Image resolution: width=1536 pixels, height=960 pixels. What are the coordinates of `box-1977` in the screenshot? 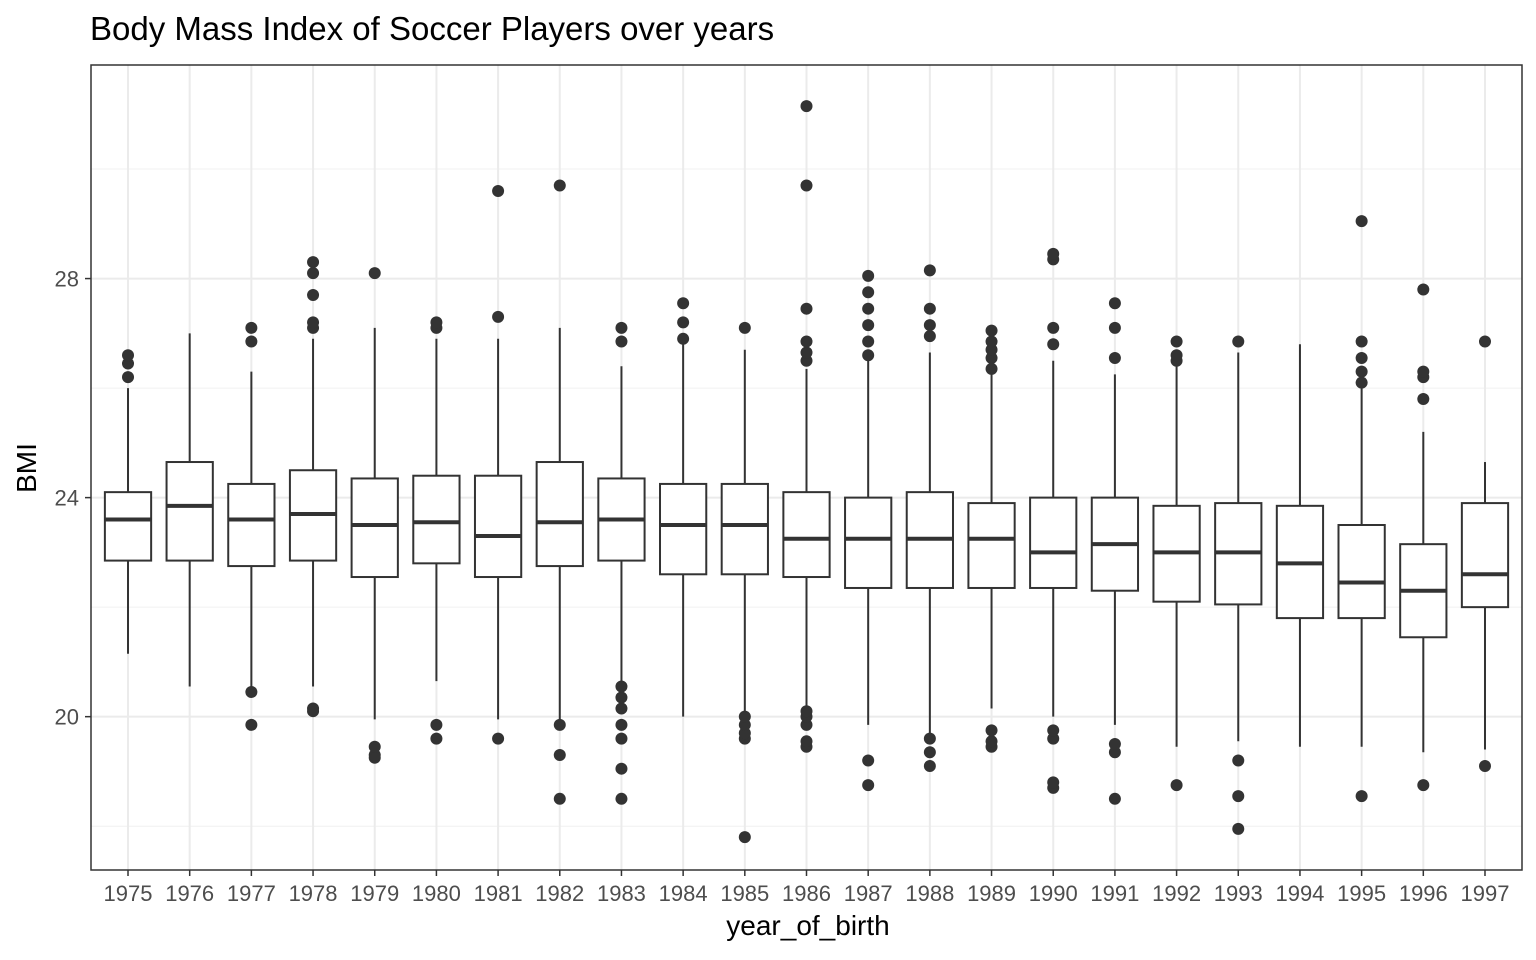 It's located at (251, 526).